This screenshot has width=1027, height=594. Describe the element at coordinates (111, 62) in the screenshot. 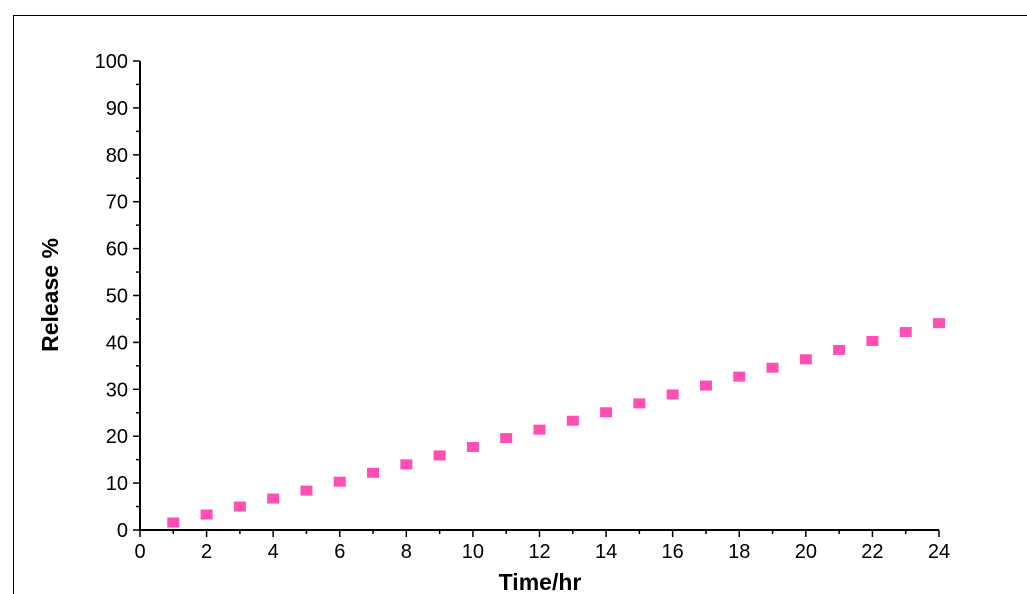

I see `y-tick-label: 100` at that location.